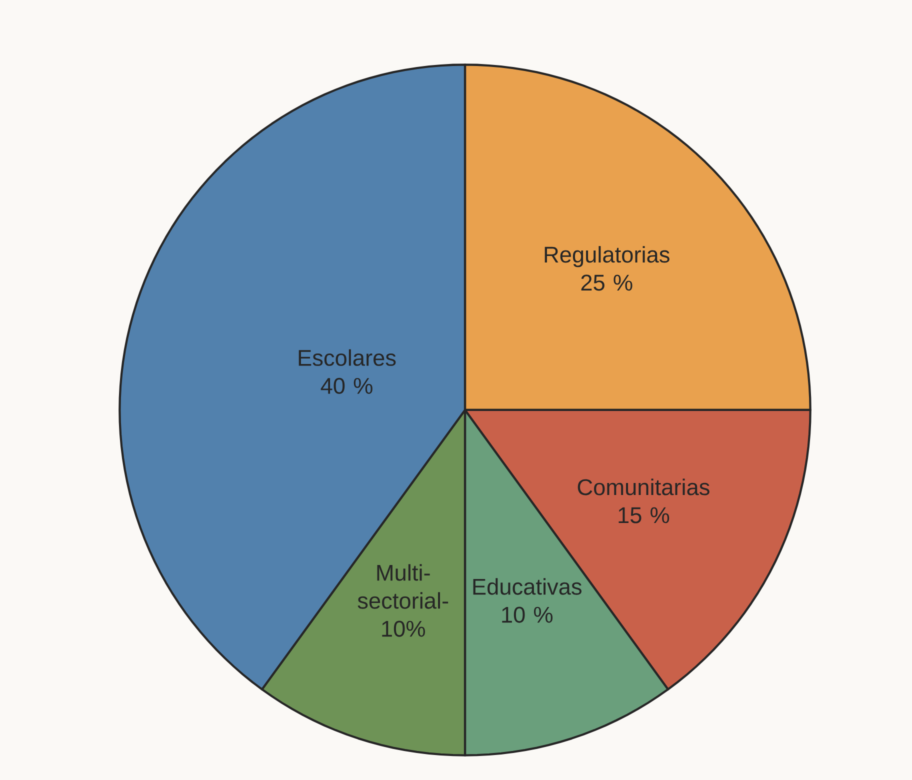 This screenshot has height=780, width=912. I want to click on slice-label: Comunitarias, so click(644, 487).